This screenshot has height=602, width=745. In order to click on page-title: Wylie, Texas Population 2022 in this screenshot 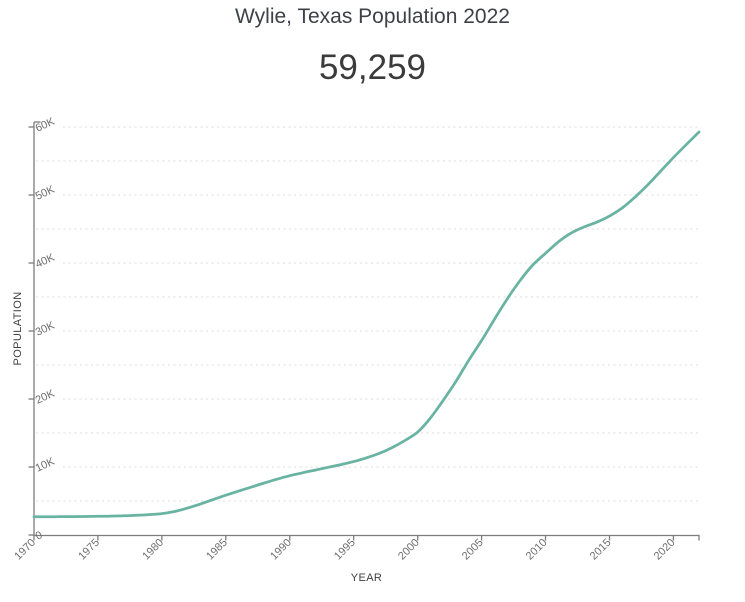, I will do `click(372, 16)`.